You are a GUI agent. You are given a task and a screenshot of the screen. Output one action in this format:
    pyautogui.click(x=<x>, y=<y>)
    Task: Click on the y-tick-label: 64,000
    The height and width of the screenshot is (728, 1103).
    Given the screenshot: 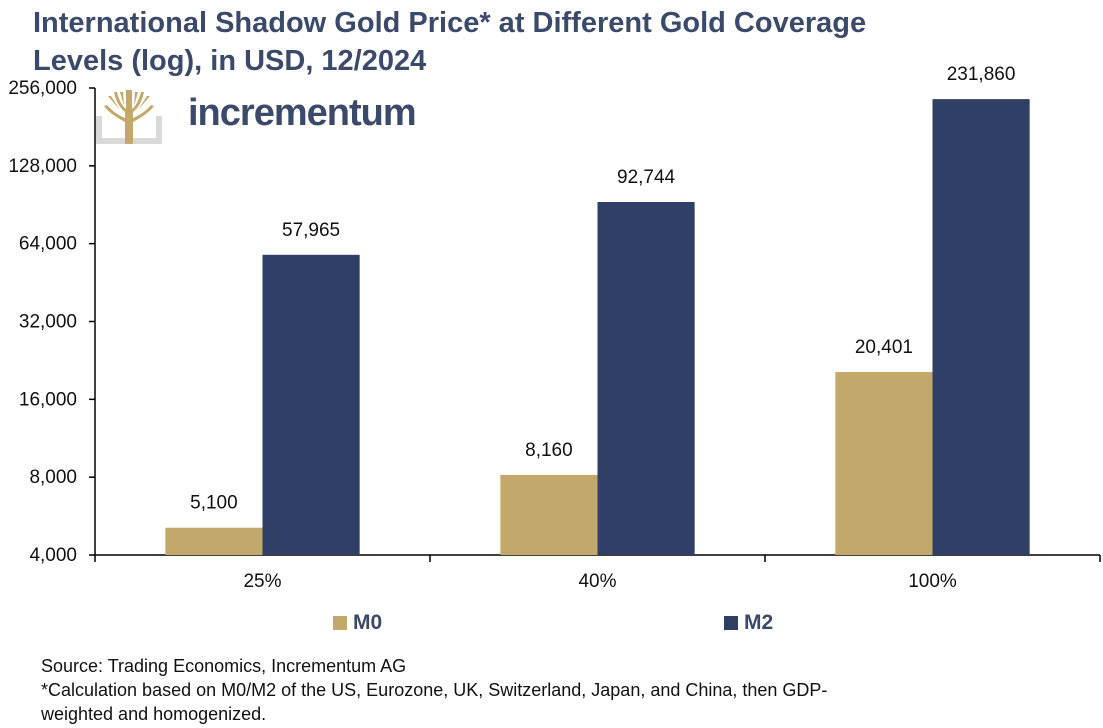 What is the action you would take?
    pyautogui.click(x=48, y=244)
    